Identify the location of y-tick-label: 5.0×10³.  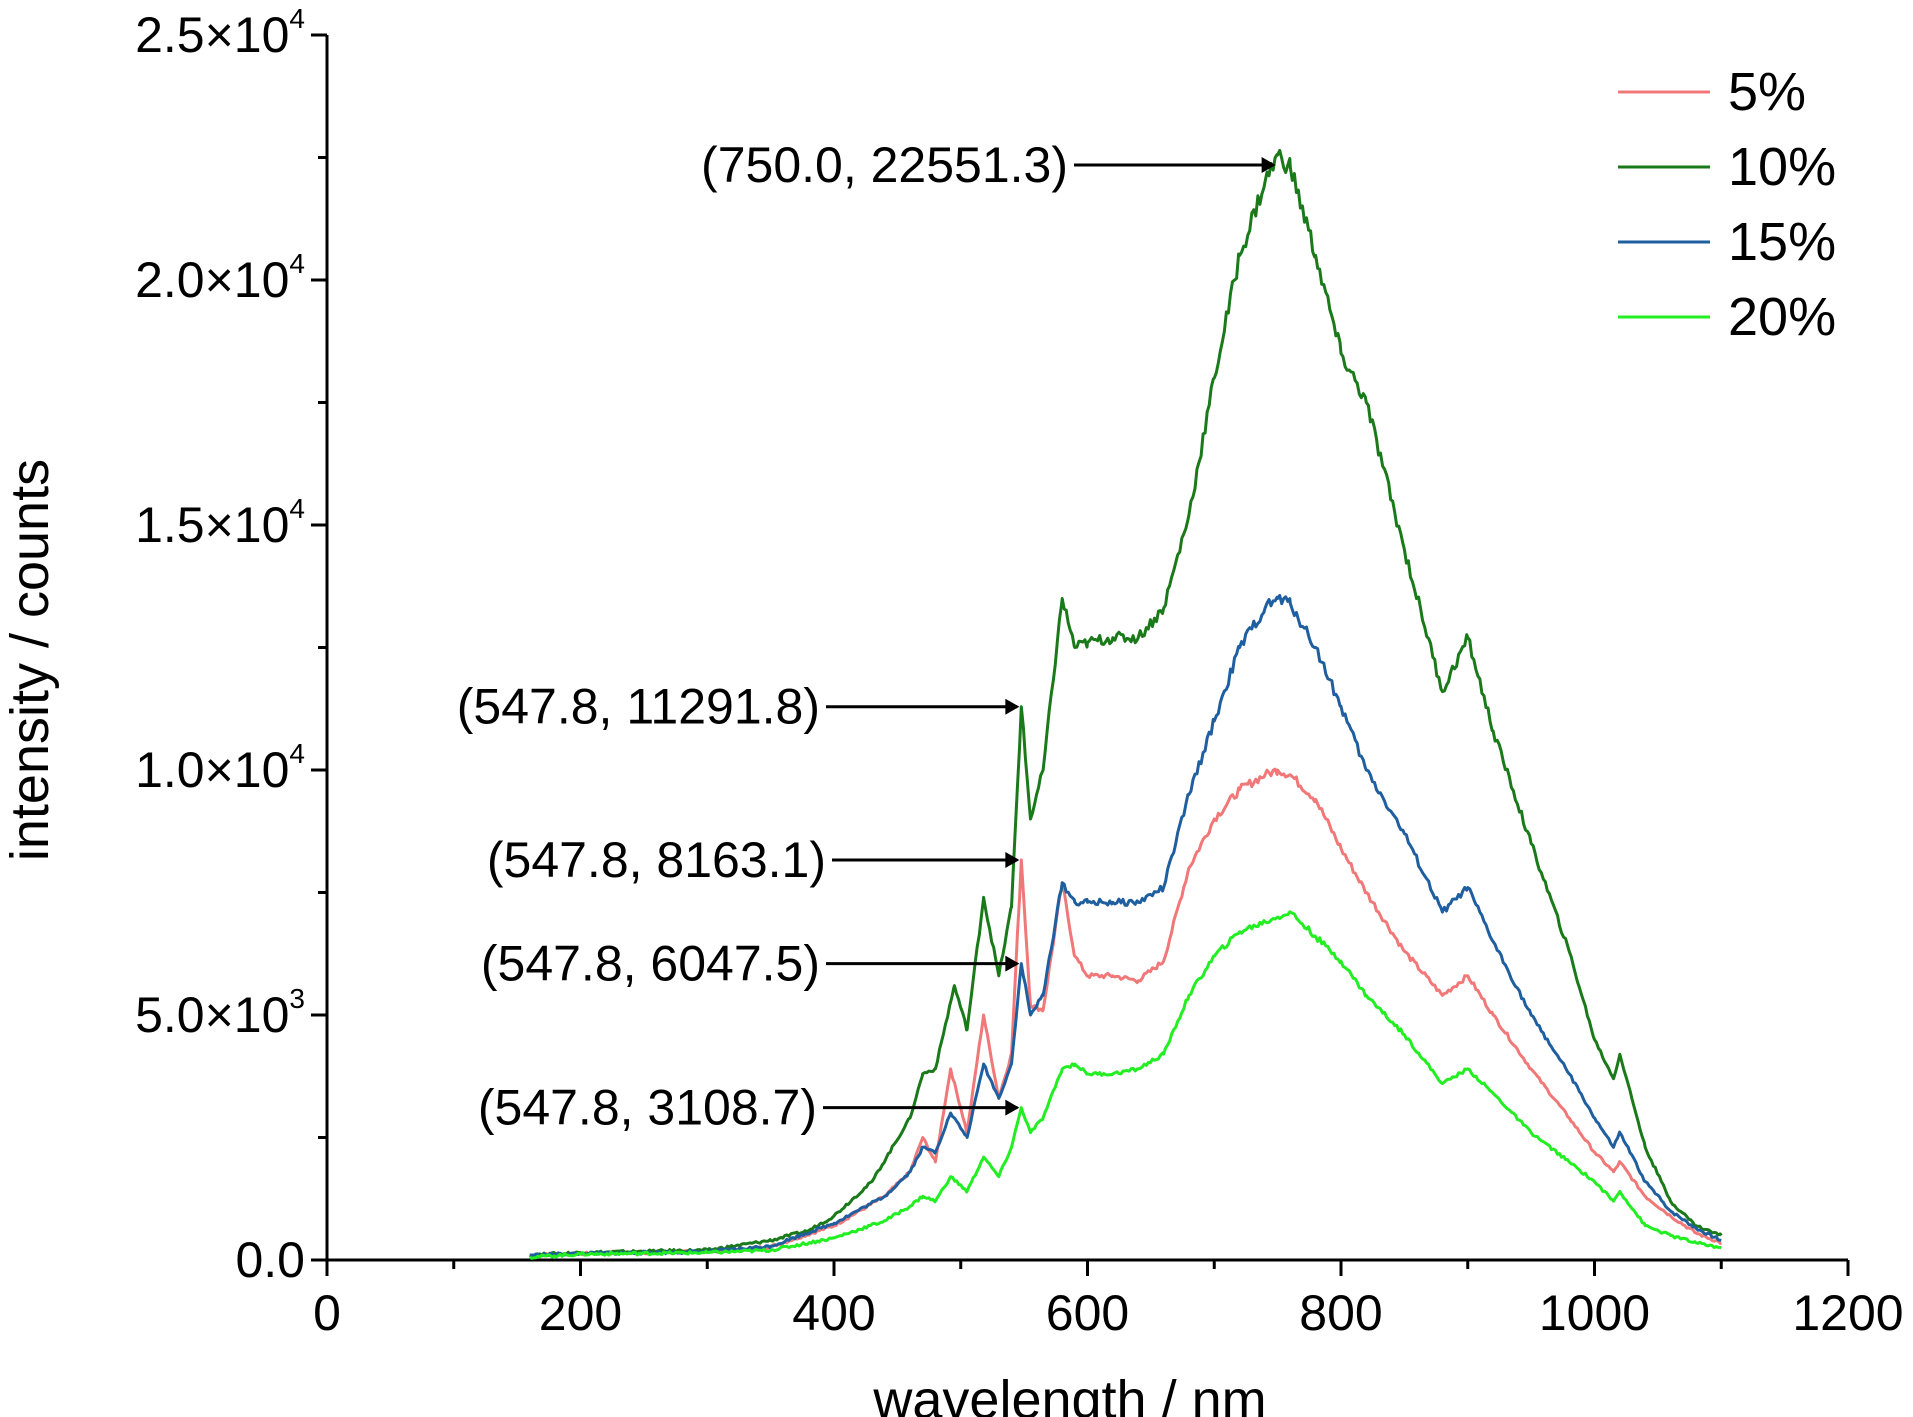
(220, 1013).